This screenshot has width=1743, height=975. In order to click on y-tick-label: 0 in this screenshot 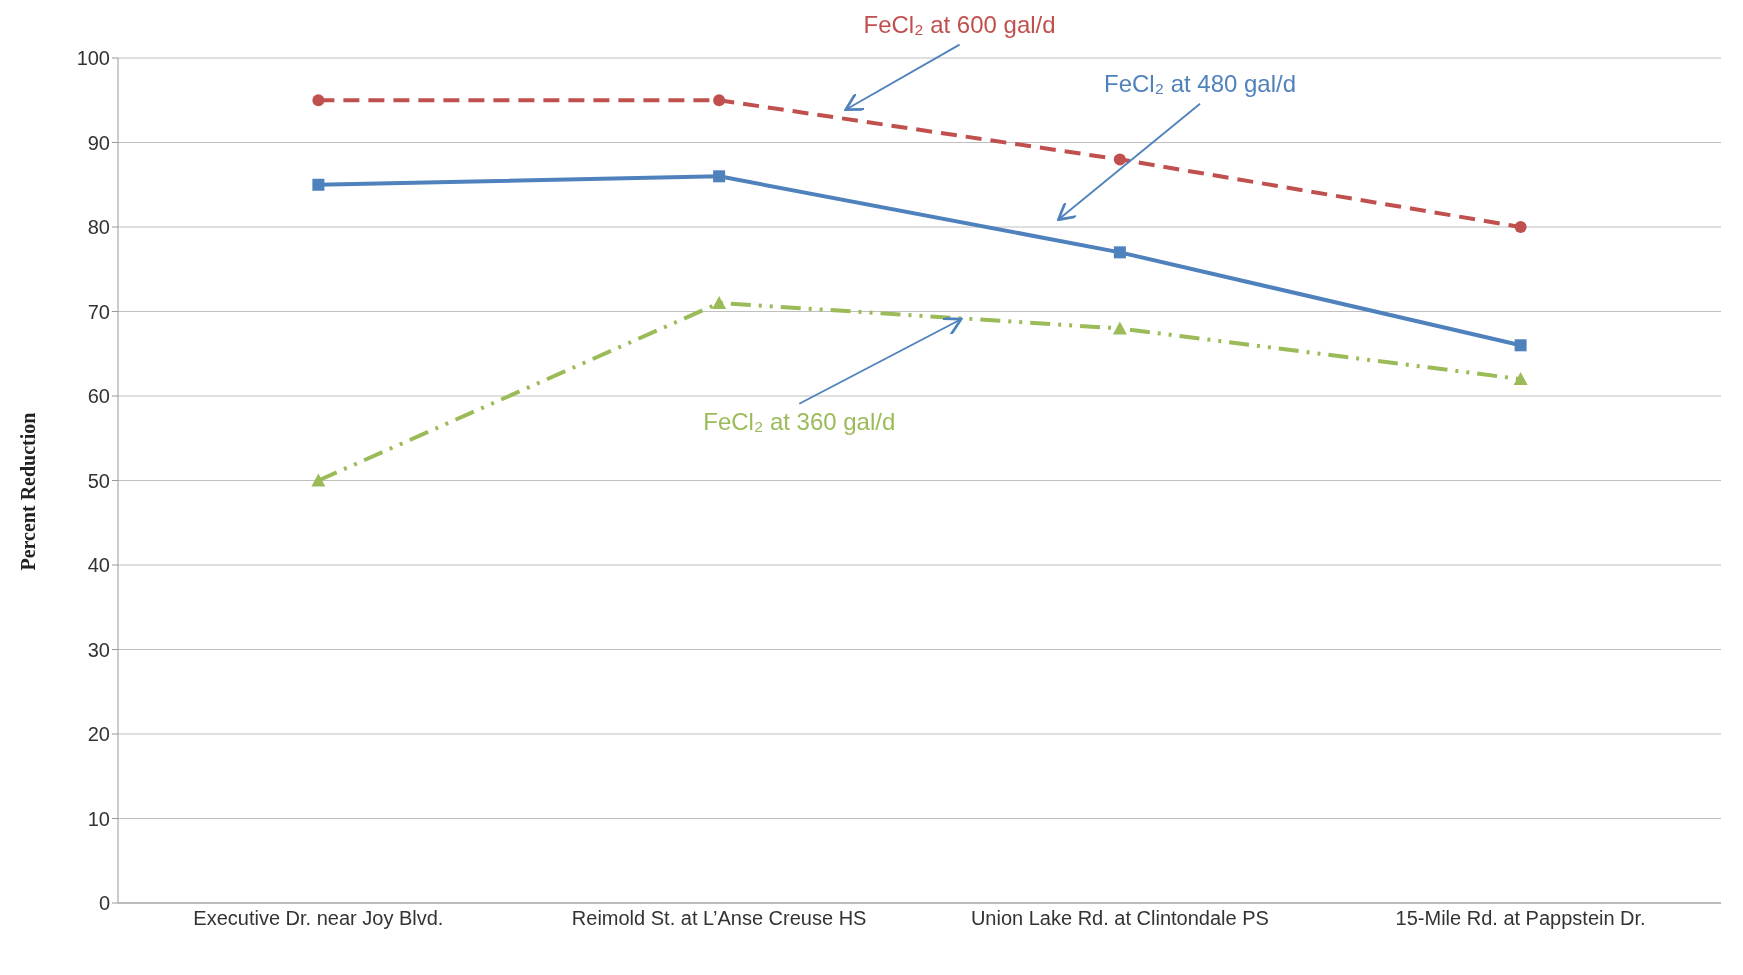, I will do `click(104, 903)`.